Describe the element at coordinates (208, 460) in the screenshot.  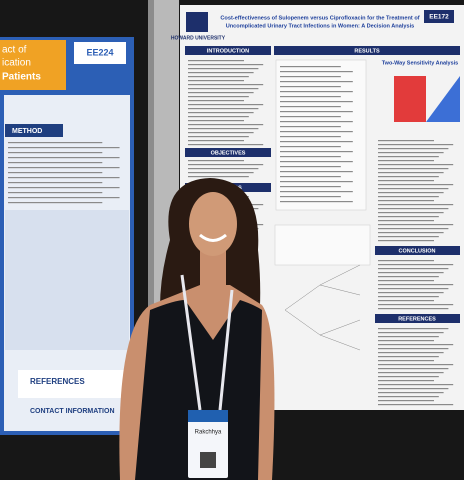
I see `badge-qr` at that location.